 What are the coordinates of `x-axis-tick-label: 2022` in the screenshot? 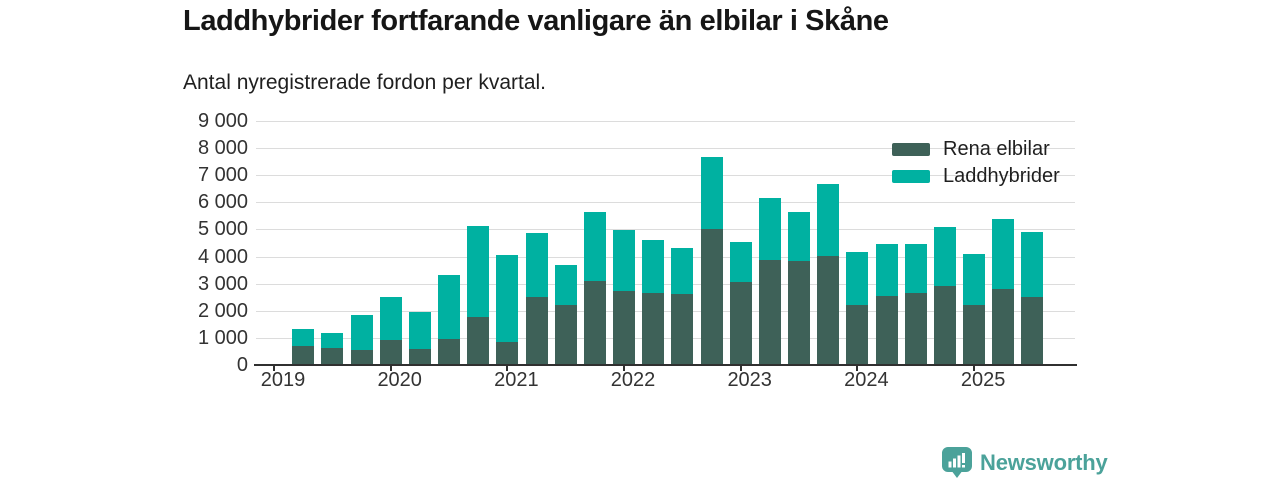 It's located at (633, 380).